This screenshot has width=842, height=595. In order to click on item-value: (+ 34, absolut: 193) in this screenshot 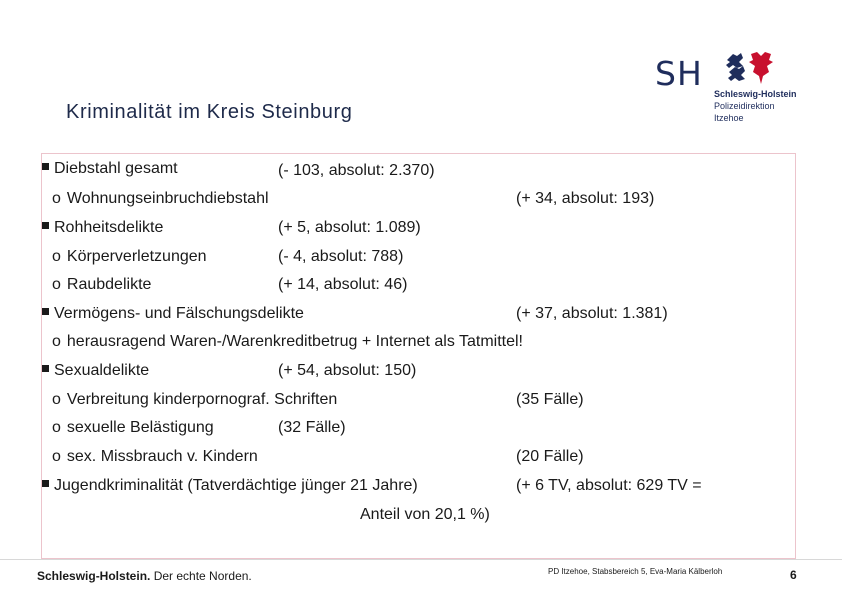, I will do `click(585, 198)`.